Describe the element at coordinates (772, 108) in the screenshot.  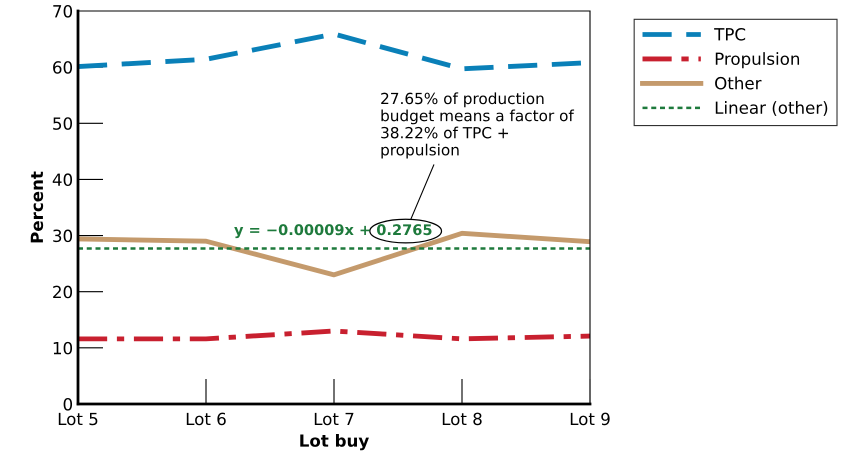
I see `legend-label: Linear (other)` at that location.